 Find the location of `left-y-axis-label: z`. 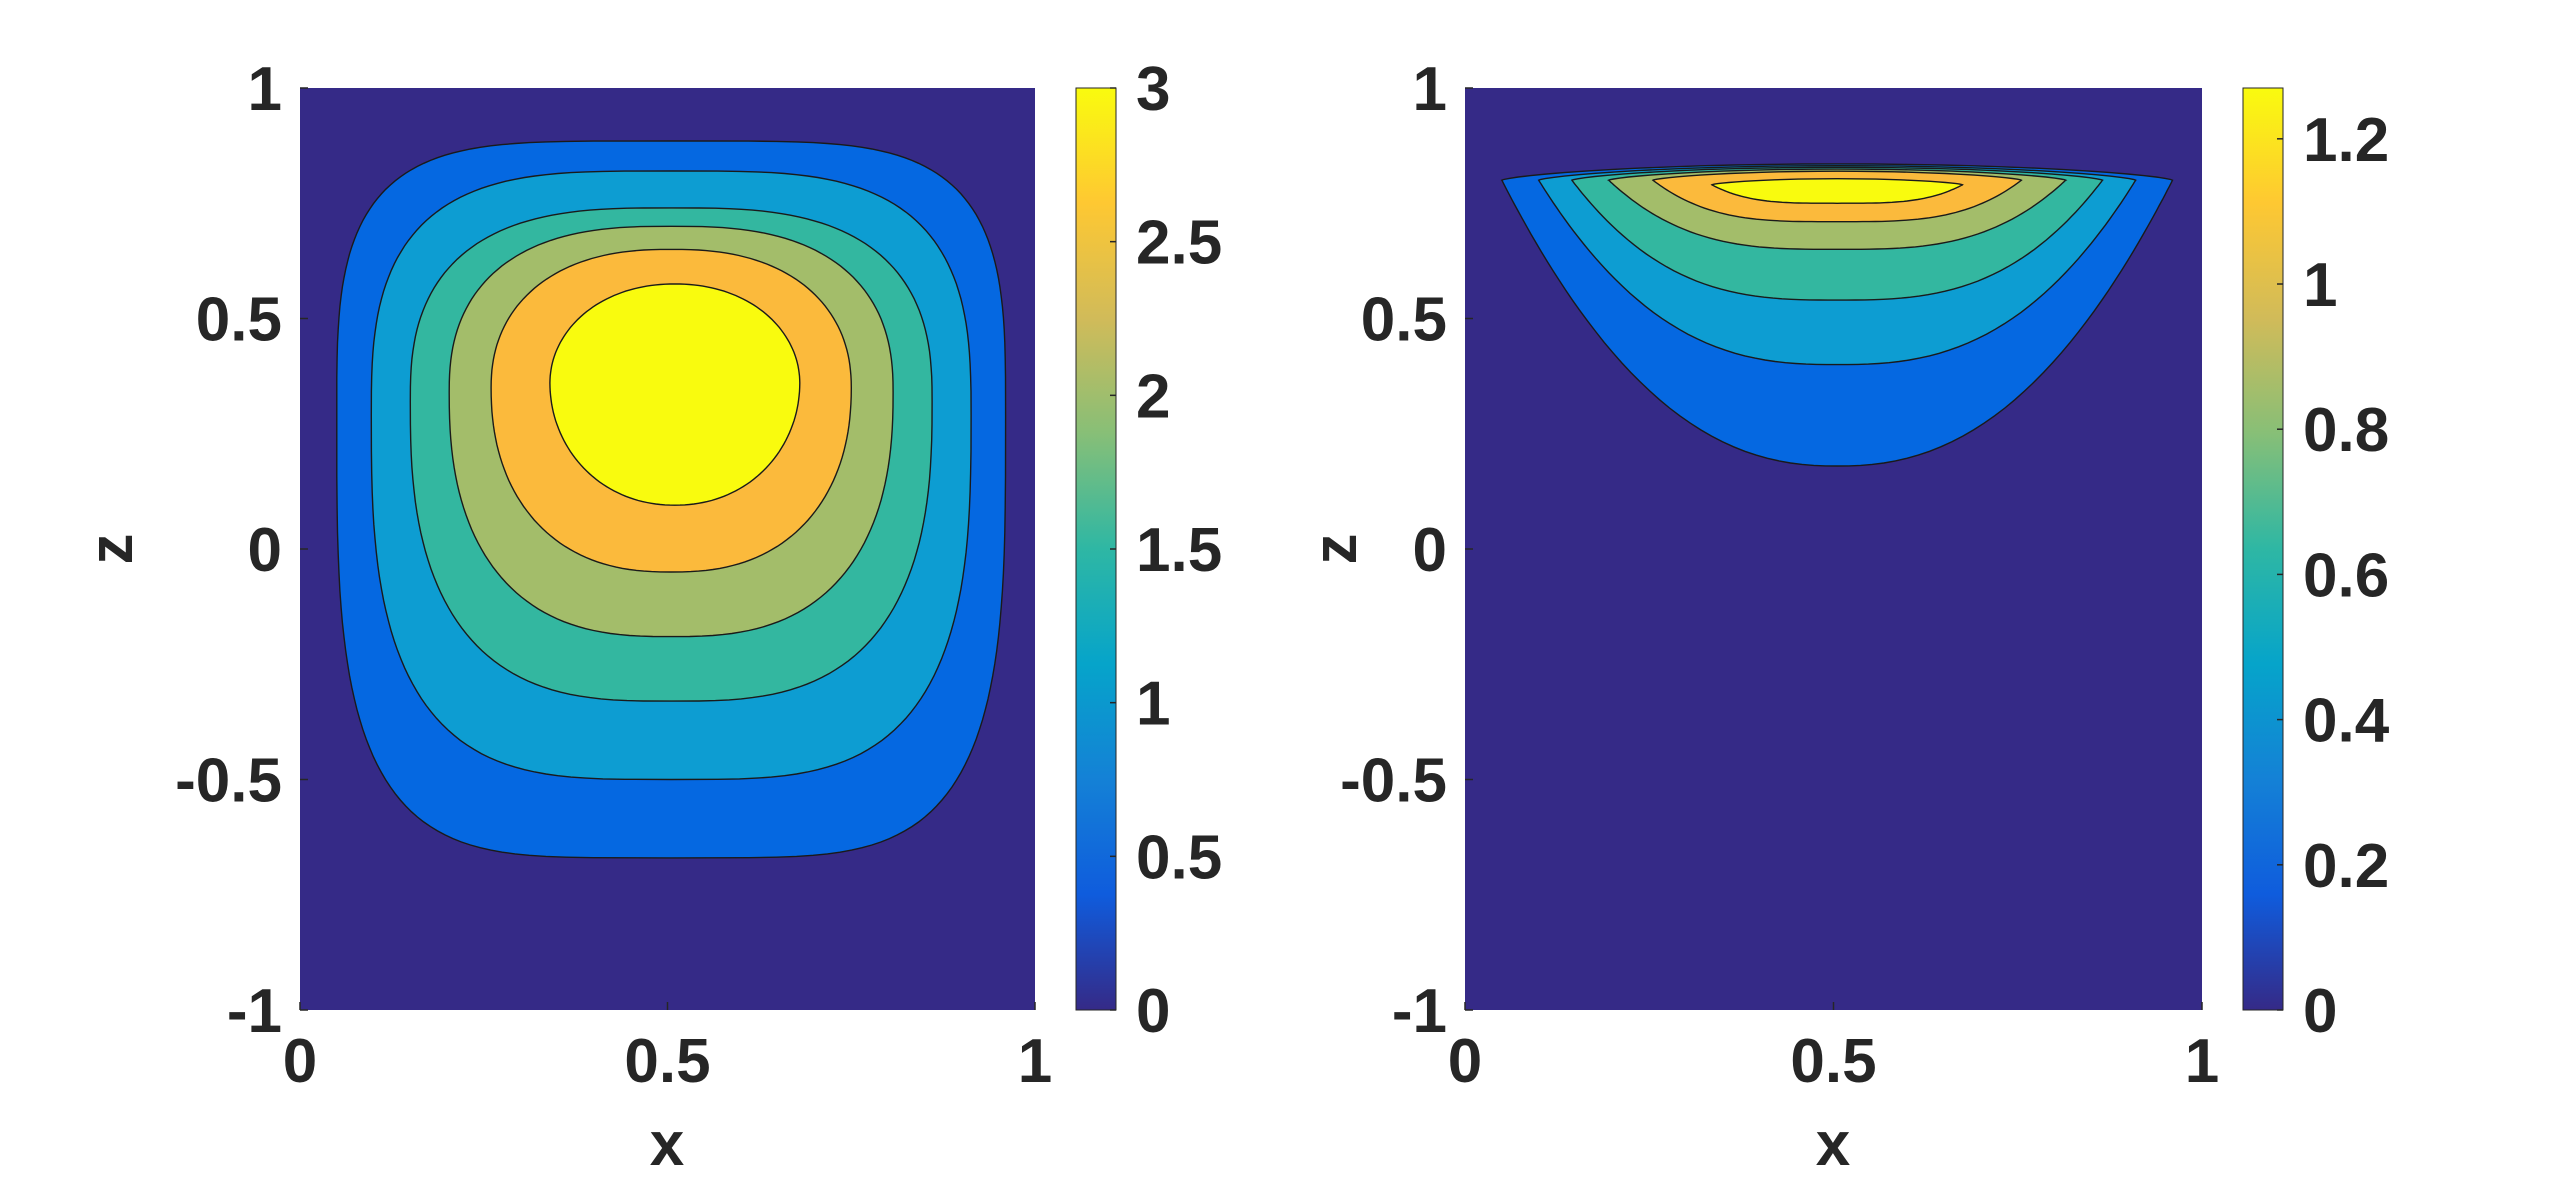

left-y-axis-label: z is located at coordinates (111, 549).